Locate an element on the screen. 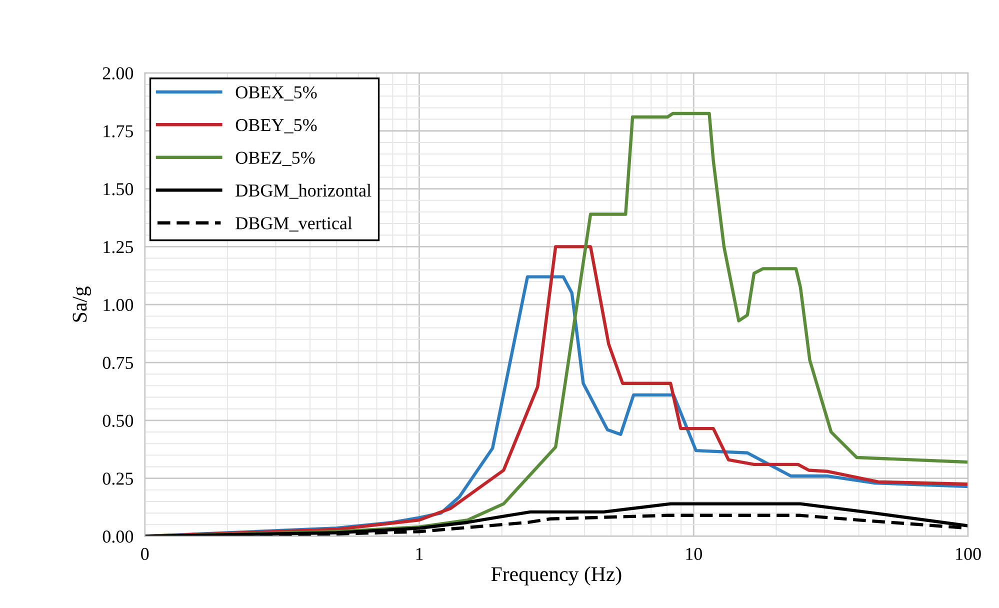 The width and height of the screenshot is (999, 608). y-tick-label: 0.75 is located at coordinates (118, 363).